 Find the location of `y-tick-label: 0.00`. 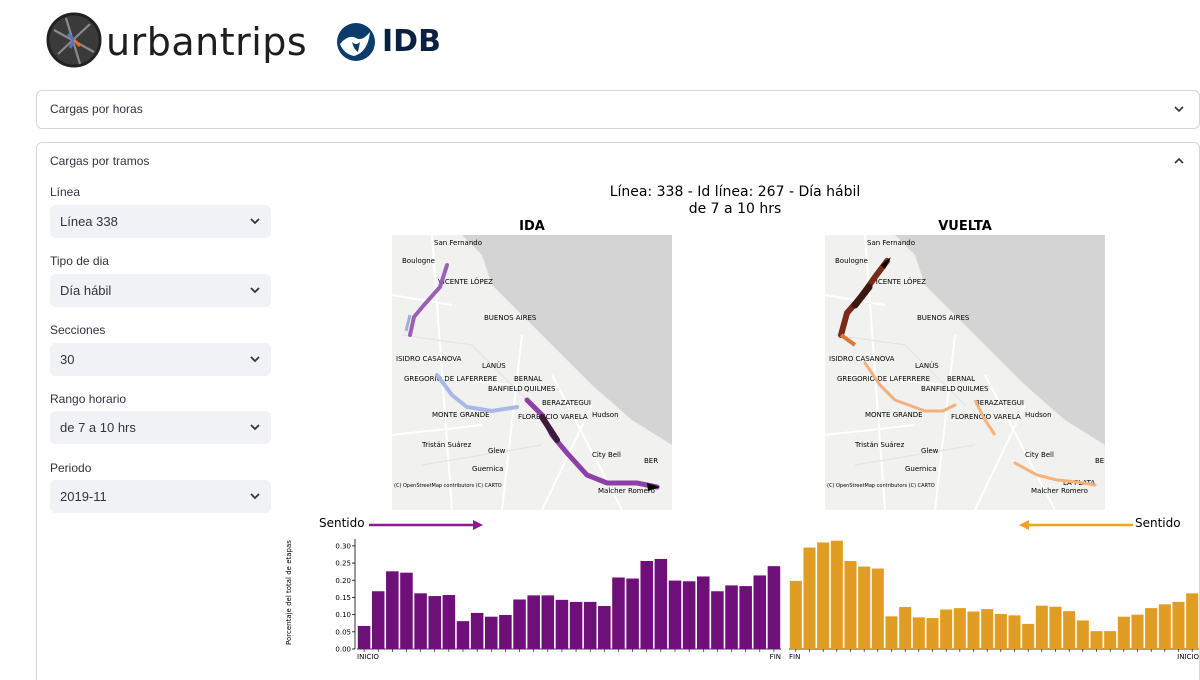

y-tick-label: 0.00 is located at coordinates (343, 650).